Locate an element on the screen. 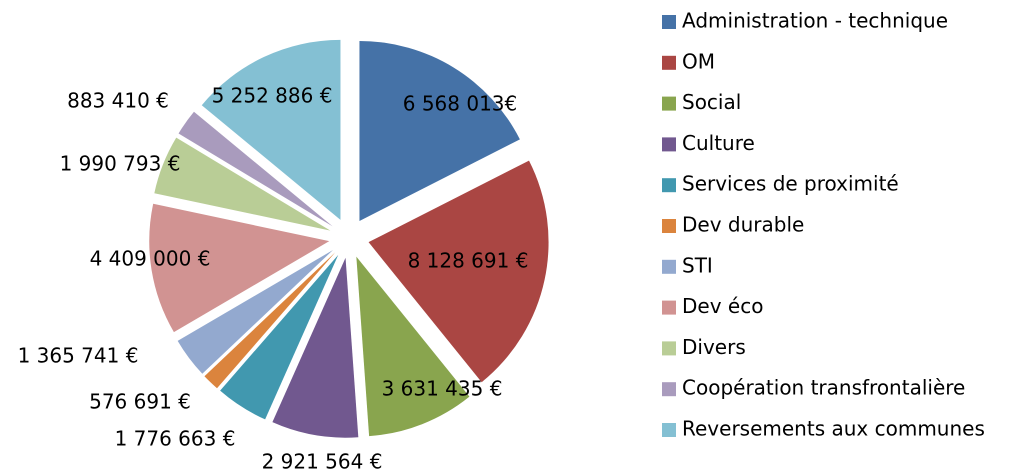  data-label: 1 990 793 € is located at coordinates (120, 164).